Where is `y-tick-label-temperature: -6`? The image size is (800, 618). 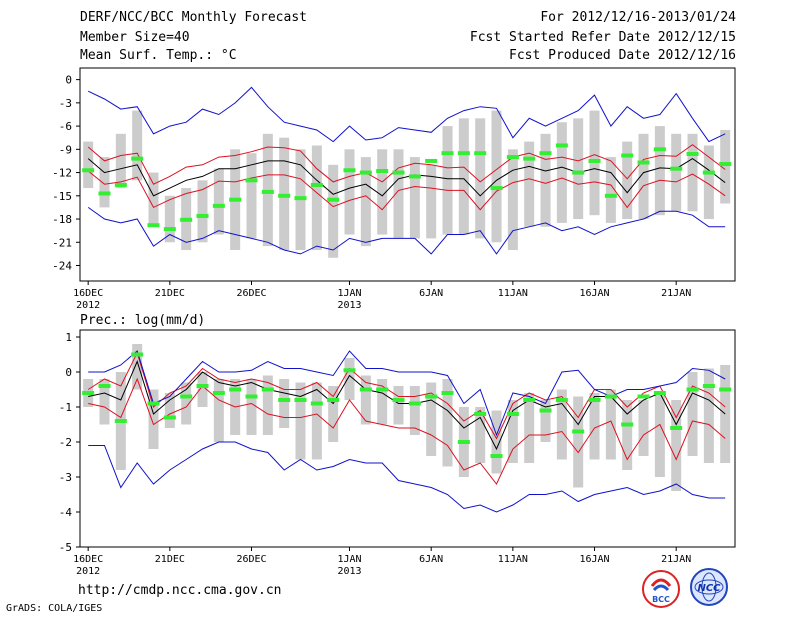
y-tick-label-temperature: -6 is located at coordinates (65, 126).